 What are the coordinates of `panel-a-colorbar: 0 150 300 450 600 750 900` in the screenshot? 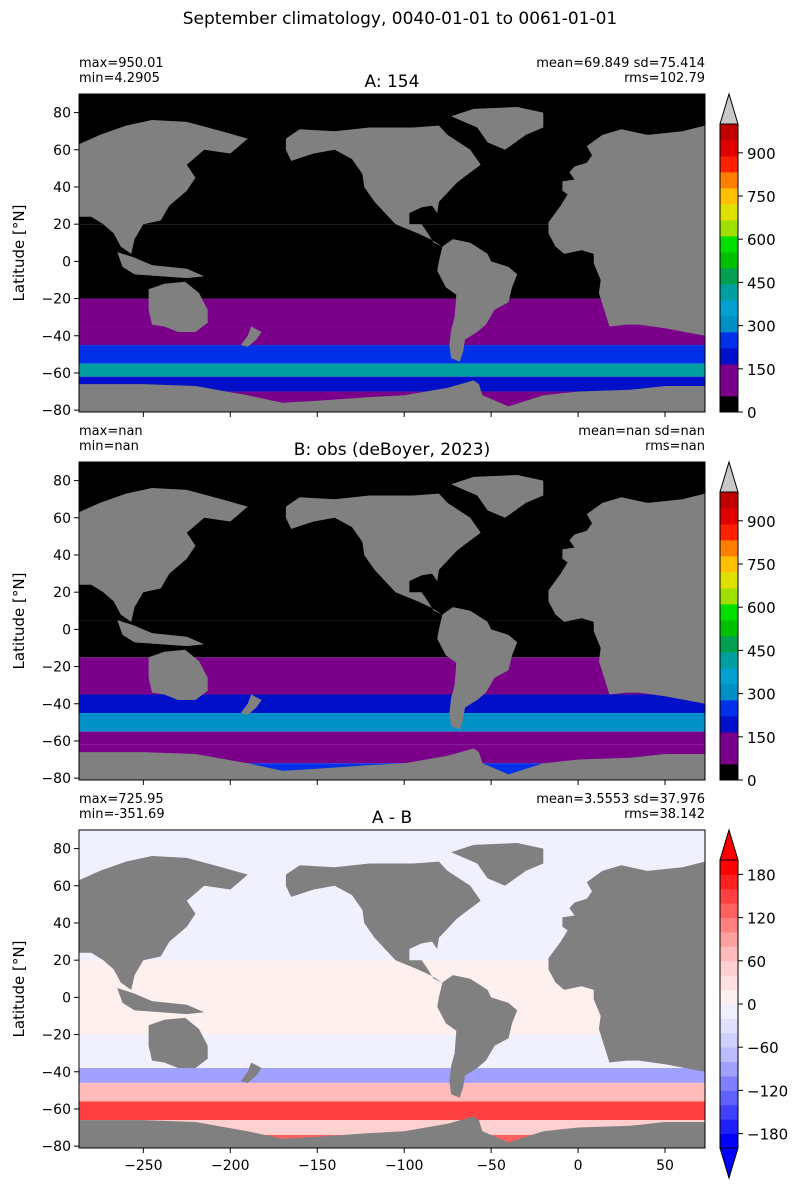 It's located at (747, 257).